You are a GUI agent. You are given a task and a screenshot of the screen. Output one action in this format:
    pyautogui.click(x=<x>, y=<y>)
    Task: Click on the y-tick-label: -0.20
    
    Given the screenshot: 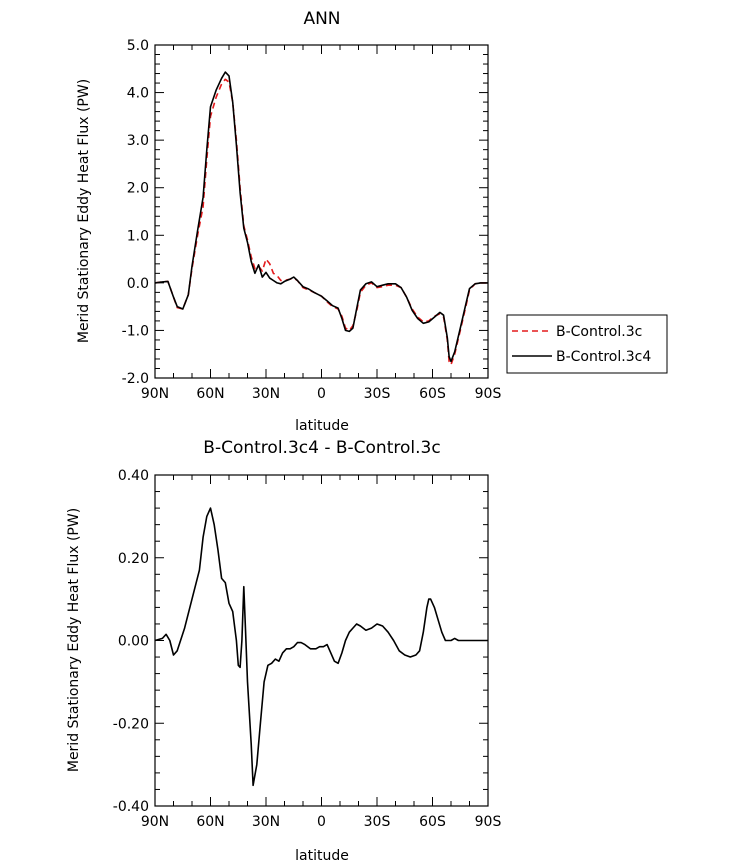 What is the action you would take?
    pyautogui.click(x=131, y=724)
    